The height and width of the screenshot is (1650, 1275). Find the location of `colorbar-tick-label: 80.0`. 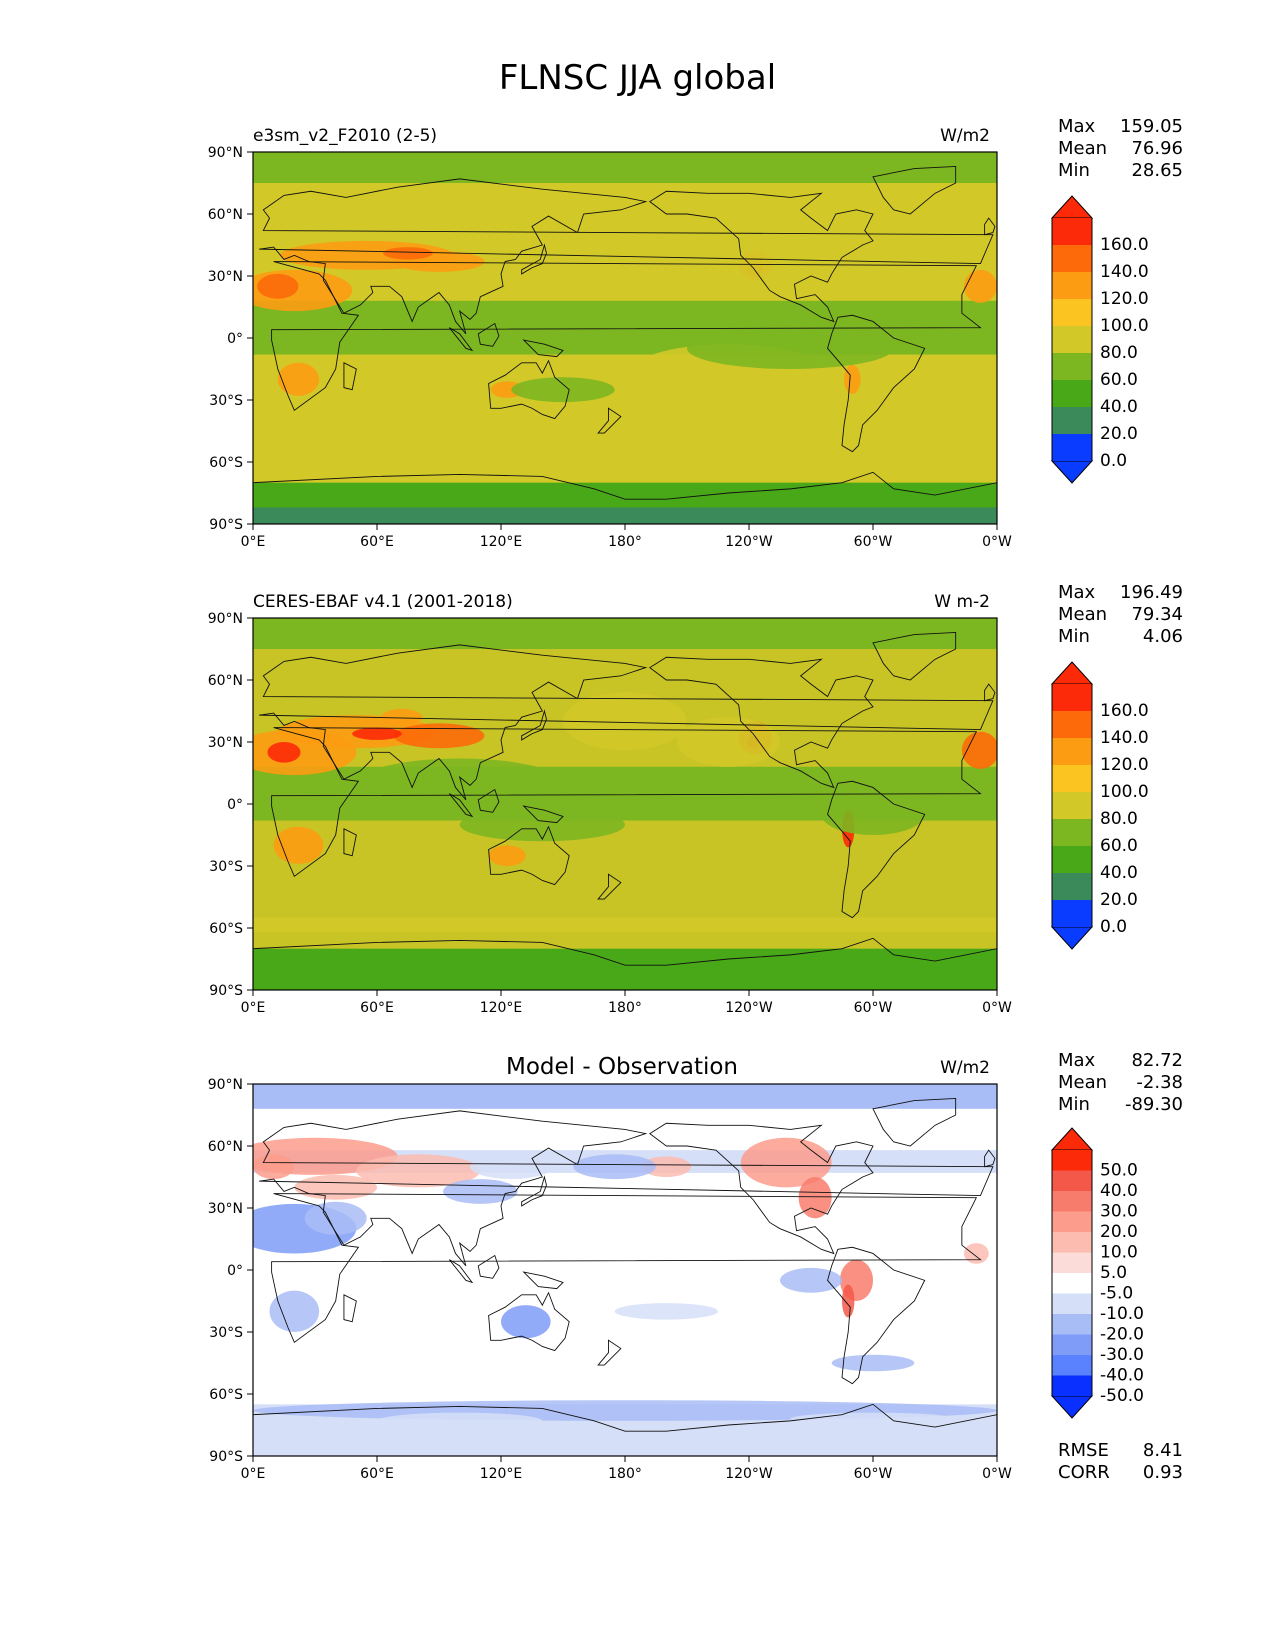

colorbar-tick-label: 80.0 is located at coordinates (1119, 819).